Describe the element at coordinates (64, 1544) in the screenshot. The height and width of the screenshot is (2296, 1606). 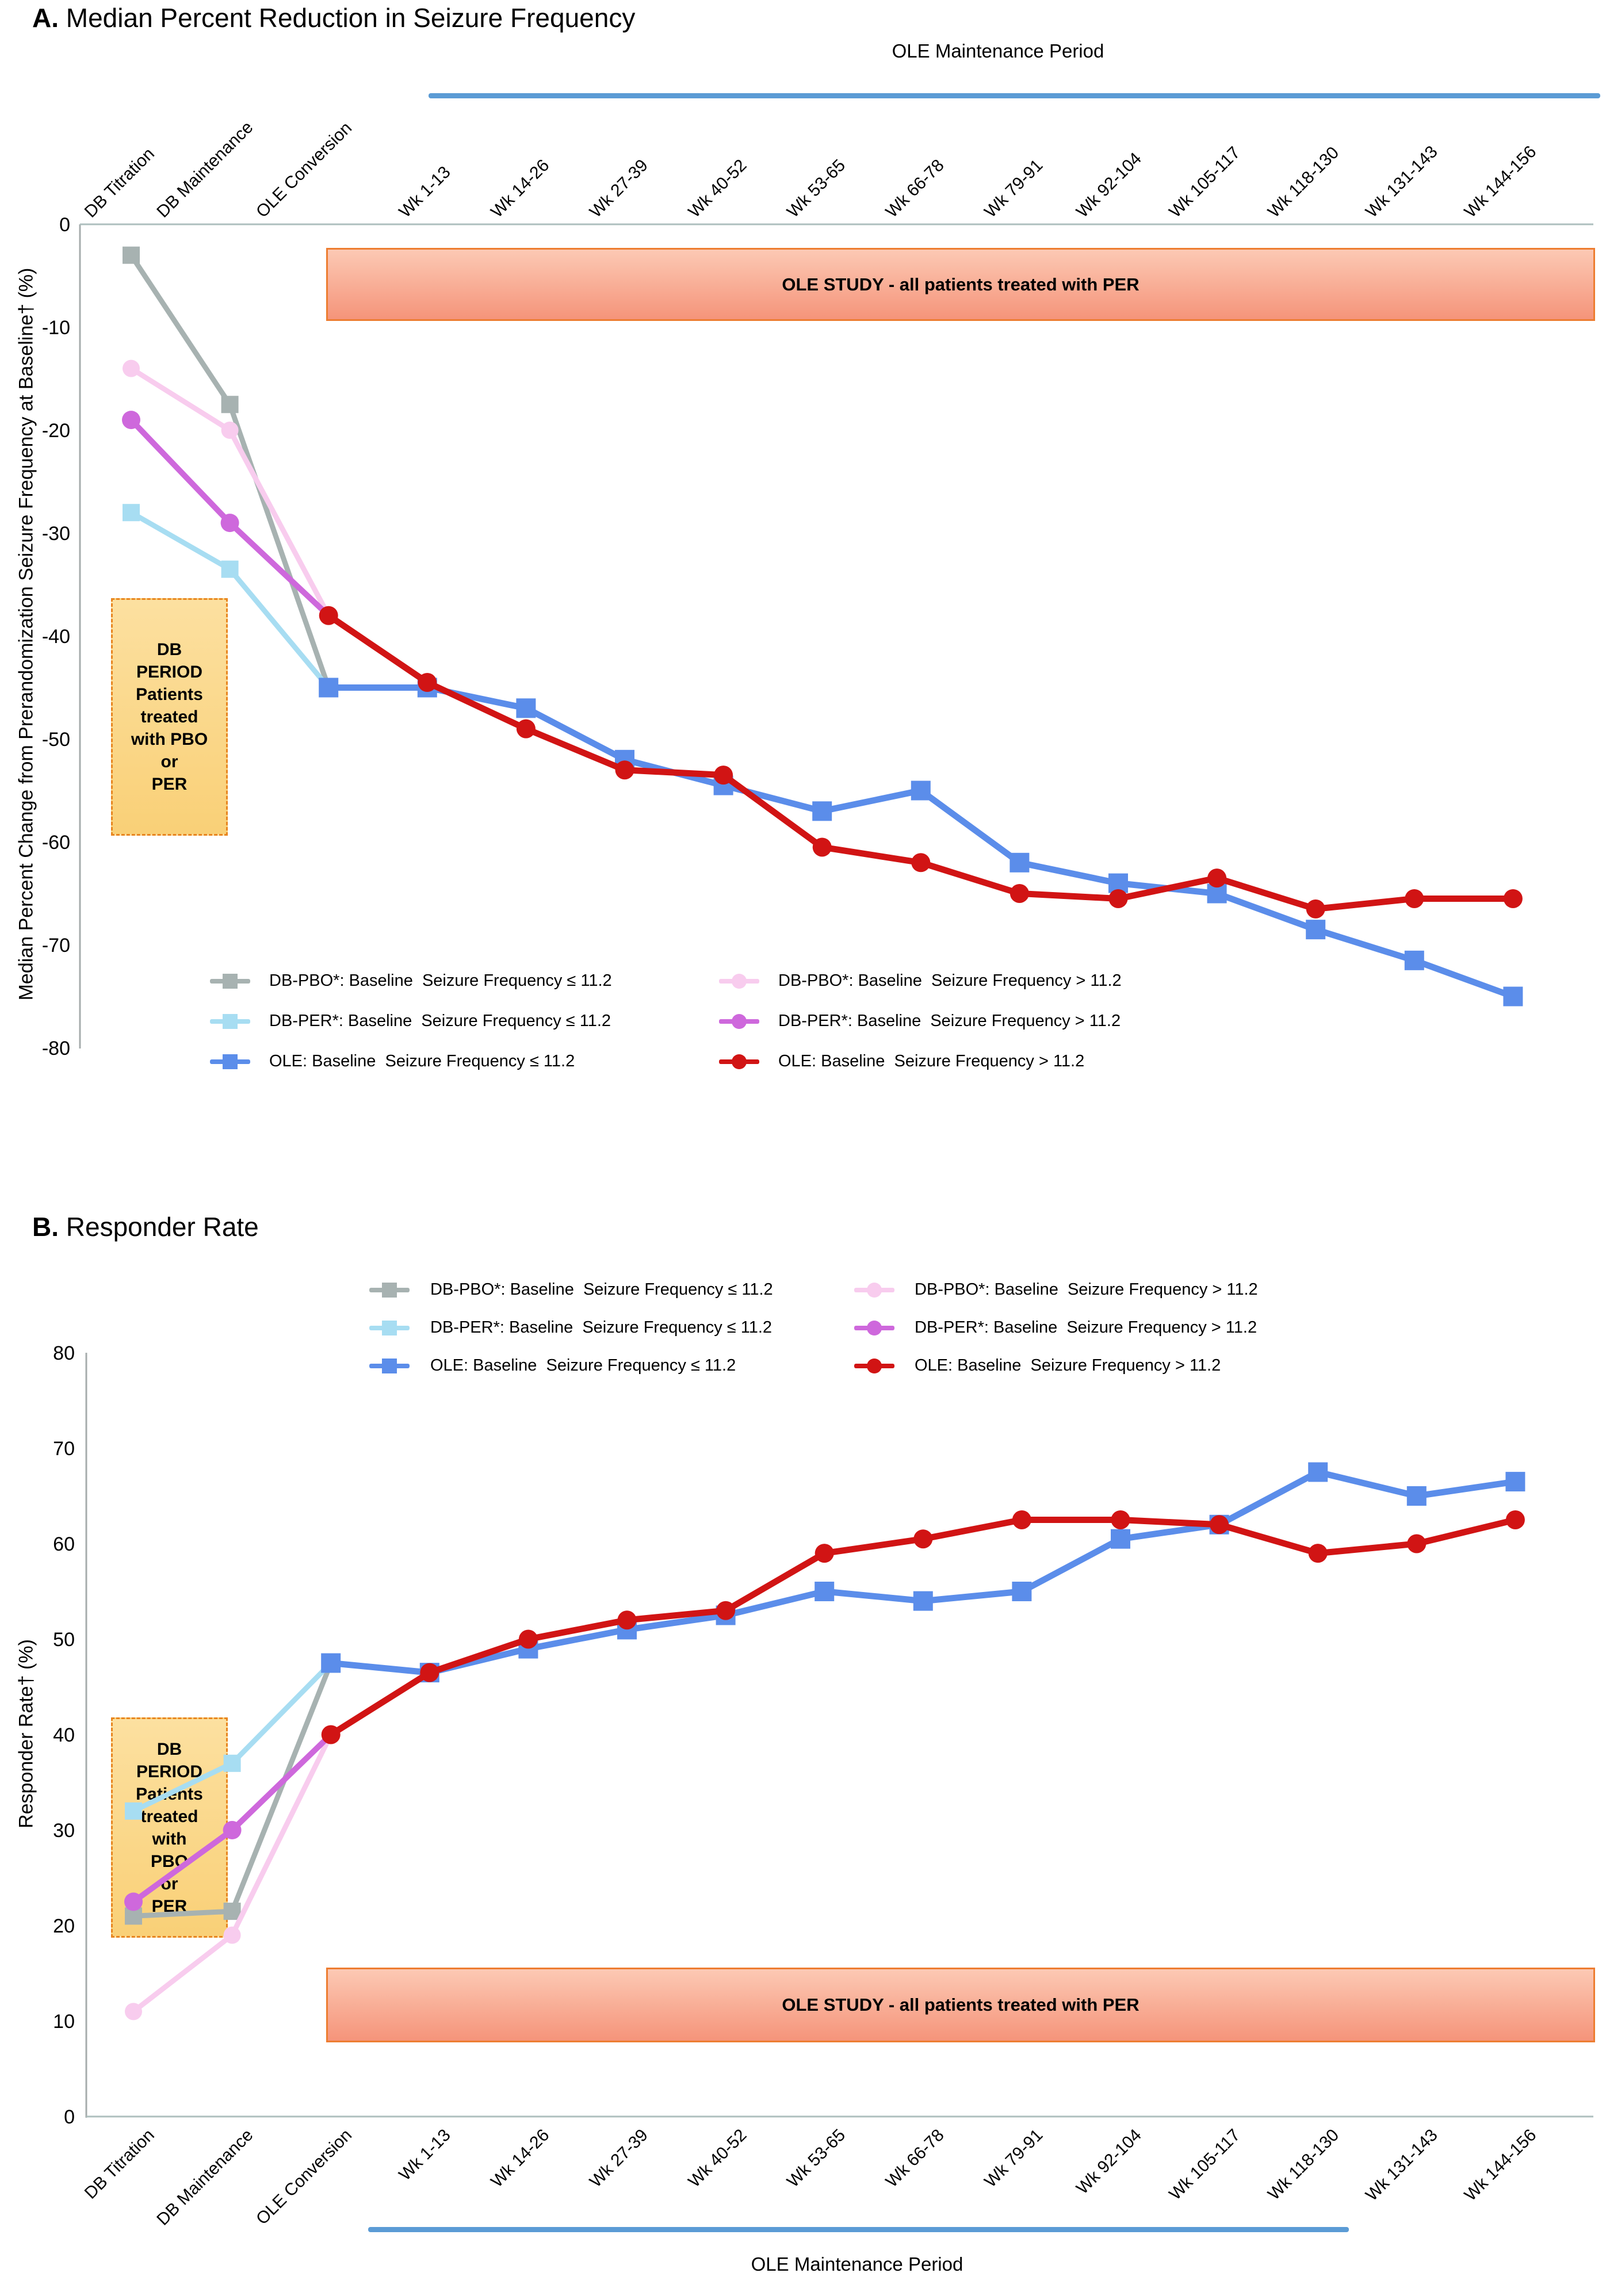
I see `y-tick-label: 60` at that location.